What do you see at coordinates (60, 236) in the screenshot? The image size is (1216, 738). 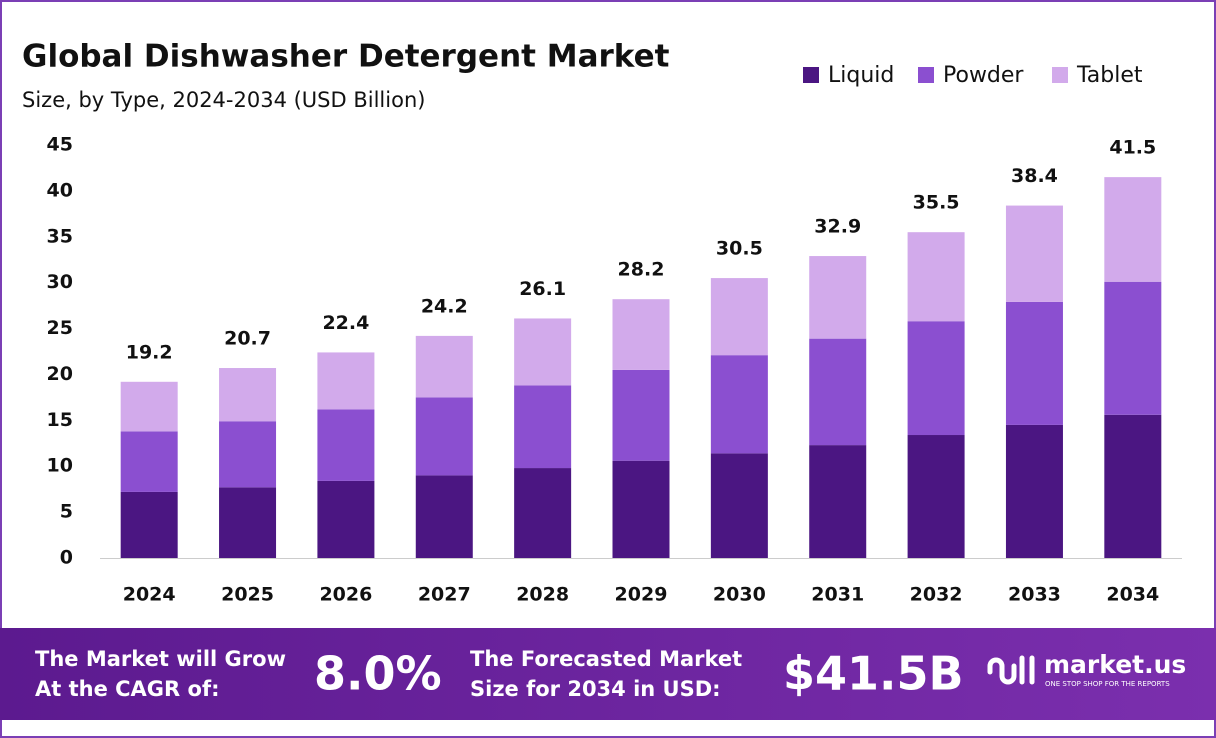 I see `y-tick-label: 35` at bounding box center [60, 236].